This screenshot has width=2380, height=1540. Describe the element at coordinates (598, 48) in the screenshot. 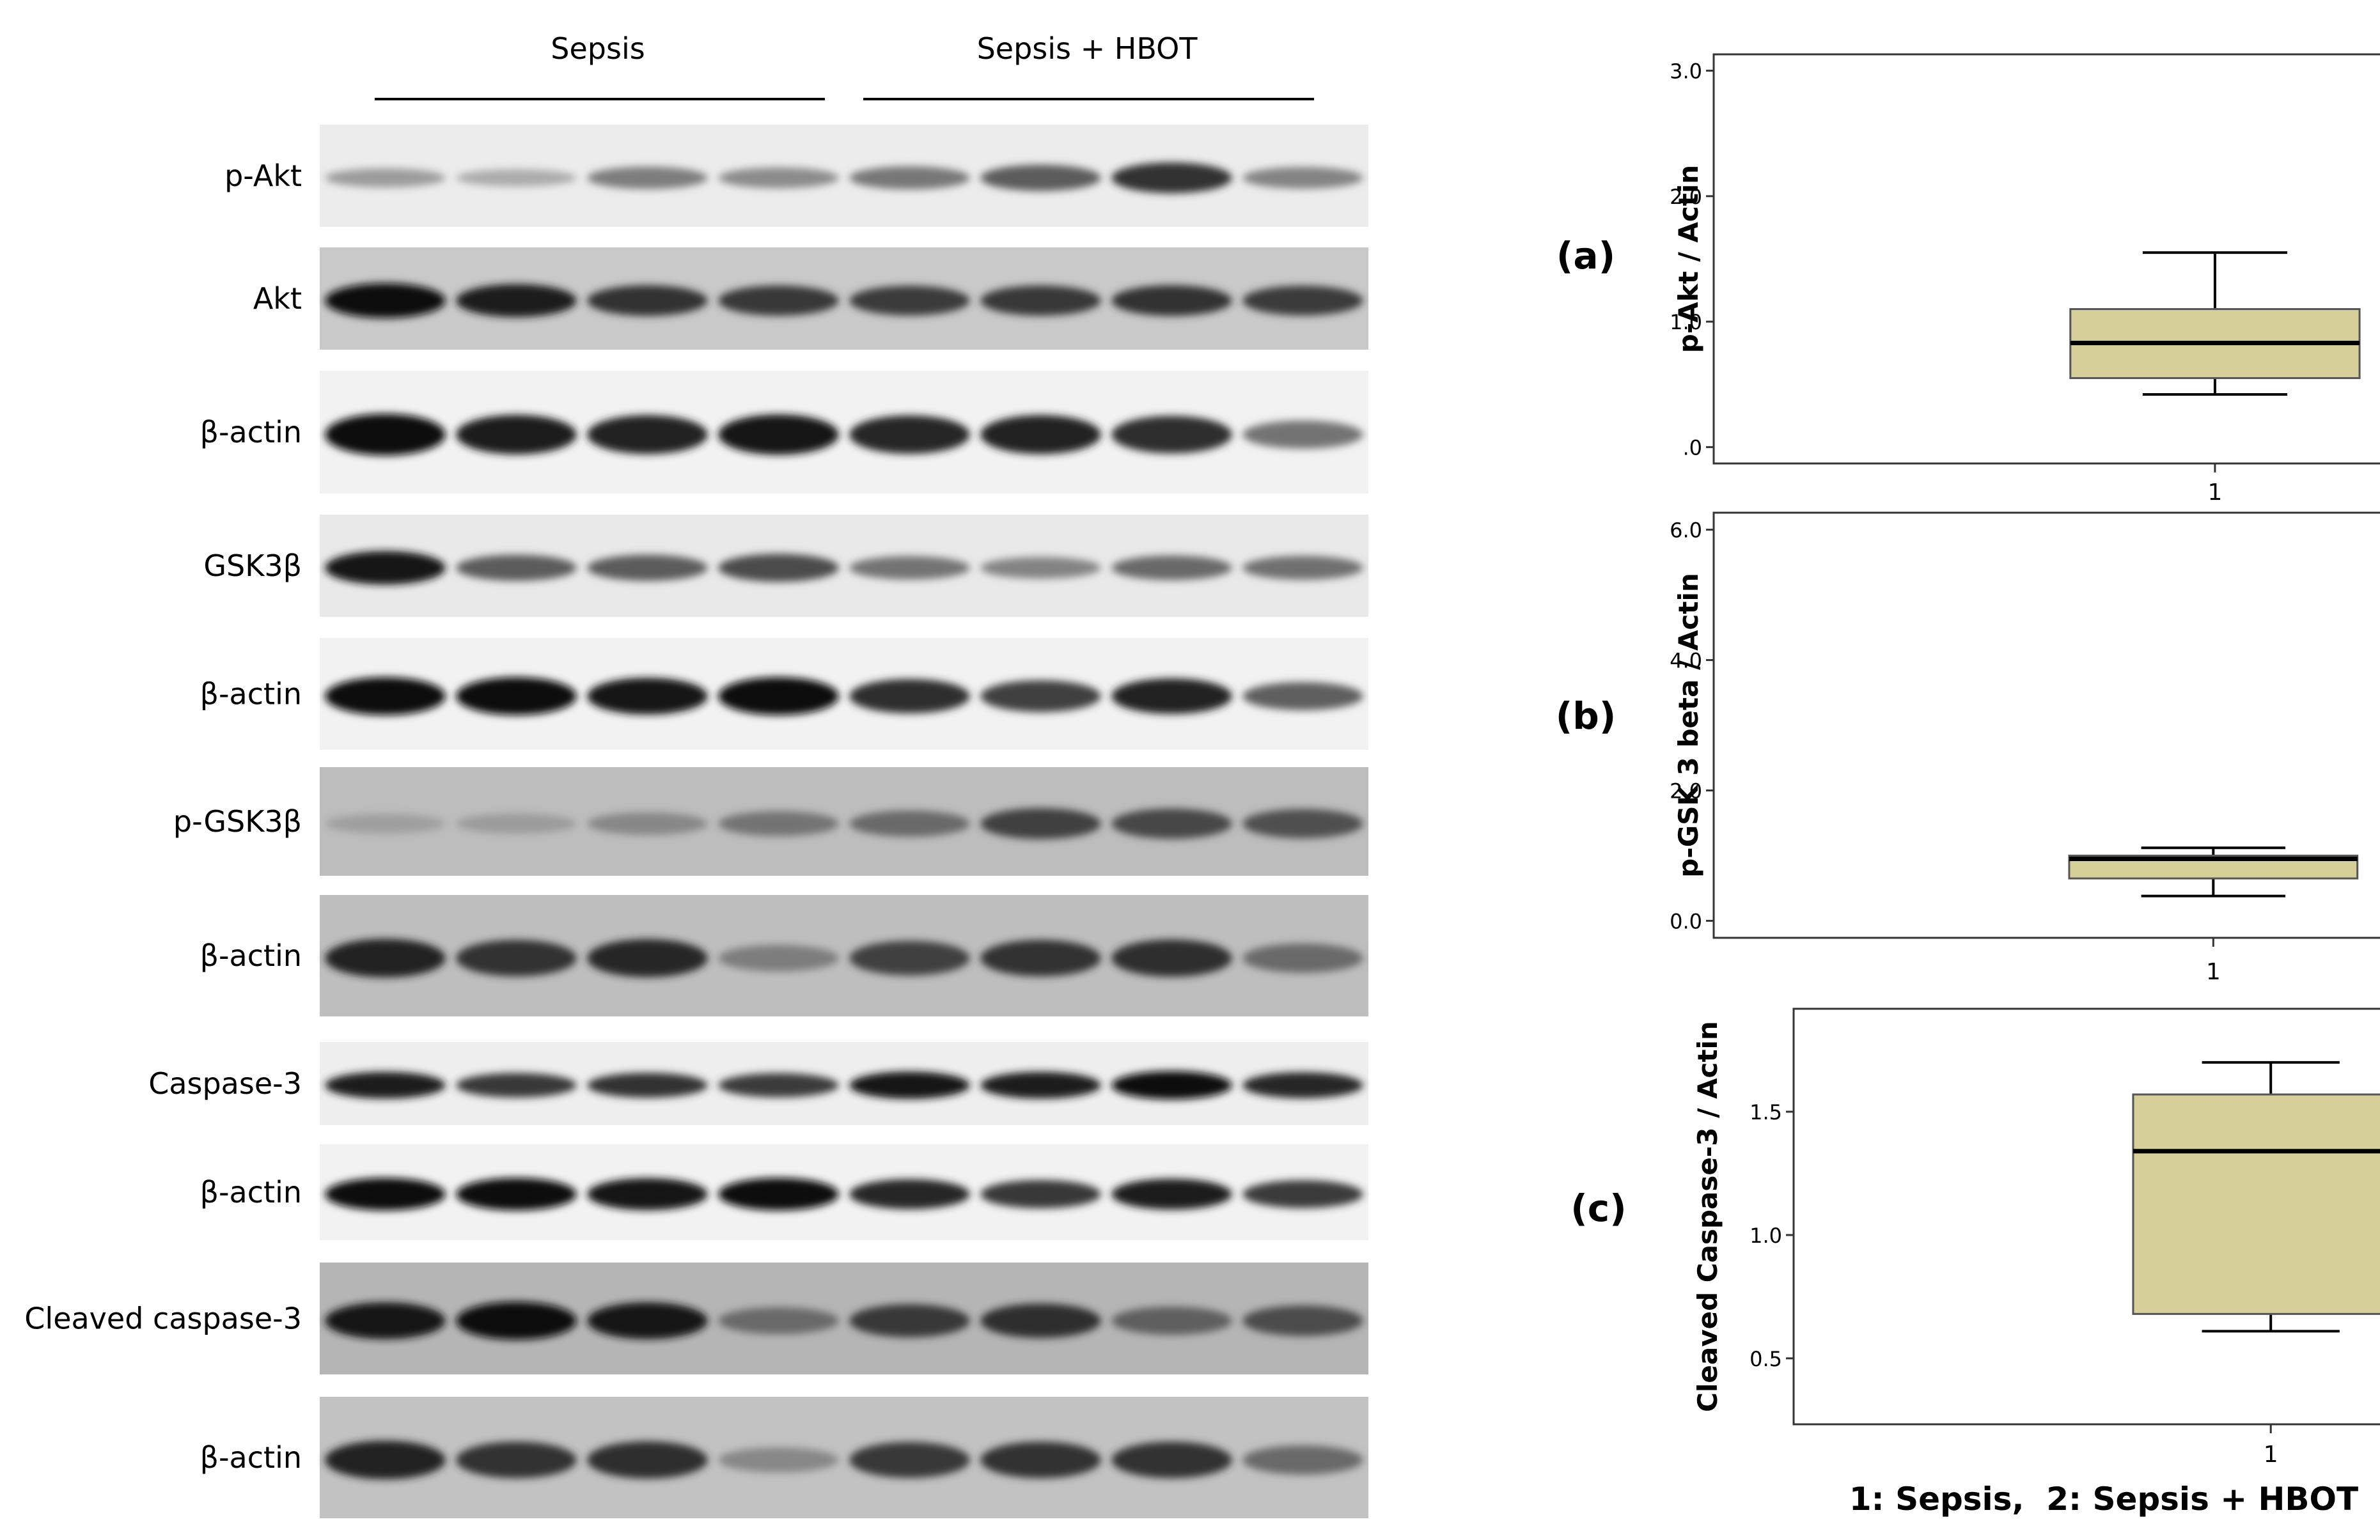

I see `group-label-sepsis: Sepsis` at that location.